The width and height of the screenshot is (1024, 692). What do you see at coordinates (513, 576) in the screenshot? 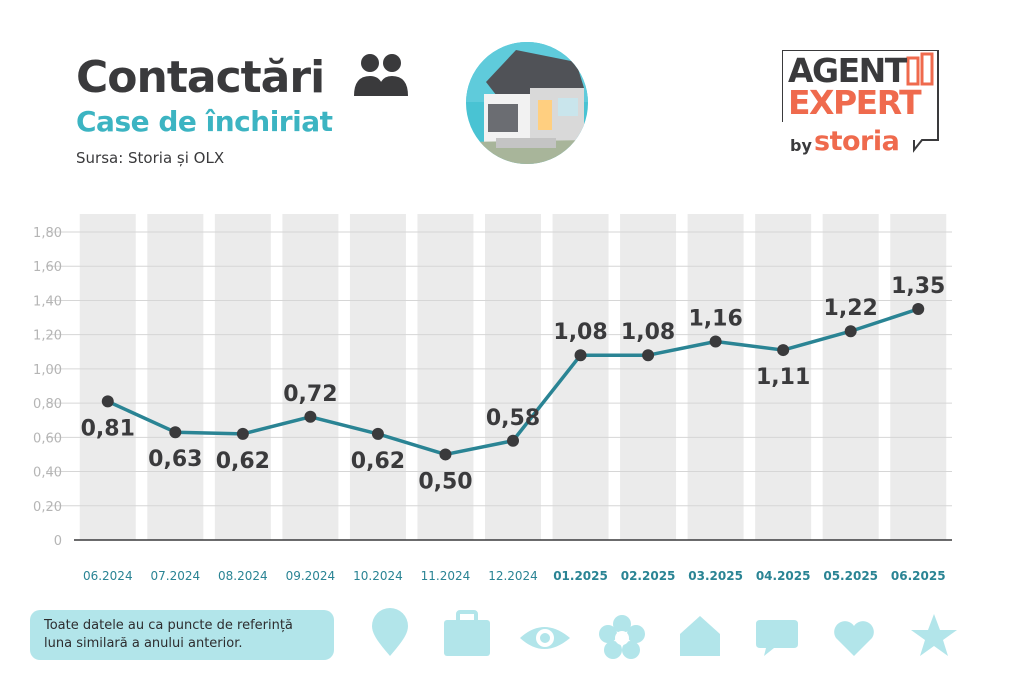
I see `x-tick-label: 12.2024` at bounding box center [513, 576].